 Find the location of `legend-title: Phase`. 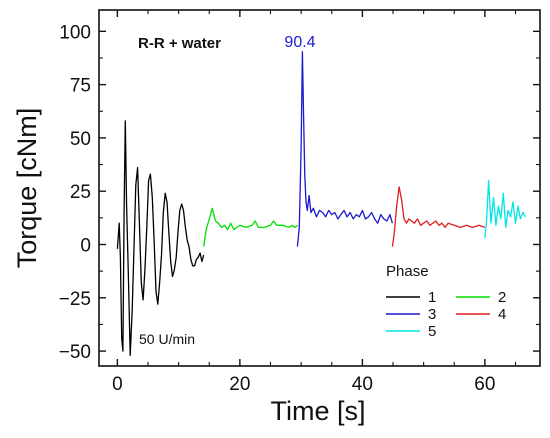

legend-title: Phase is located at coordinates (407, 271).